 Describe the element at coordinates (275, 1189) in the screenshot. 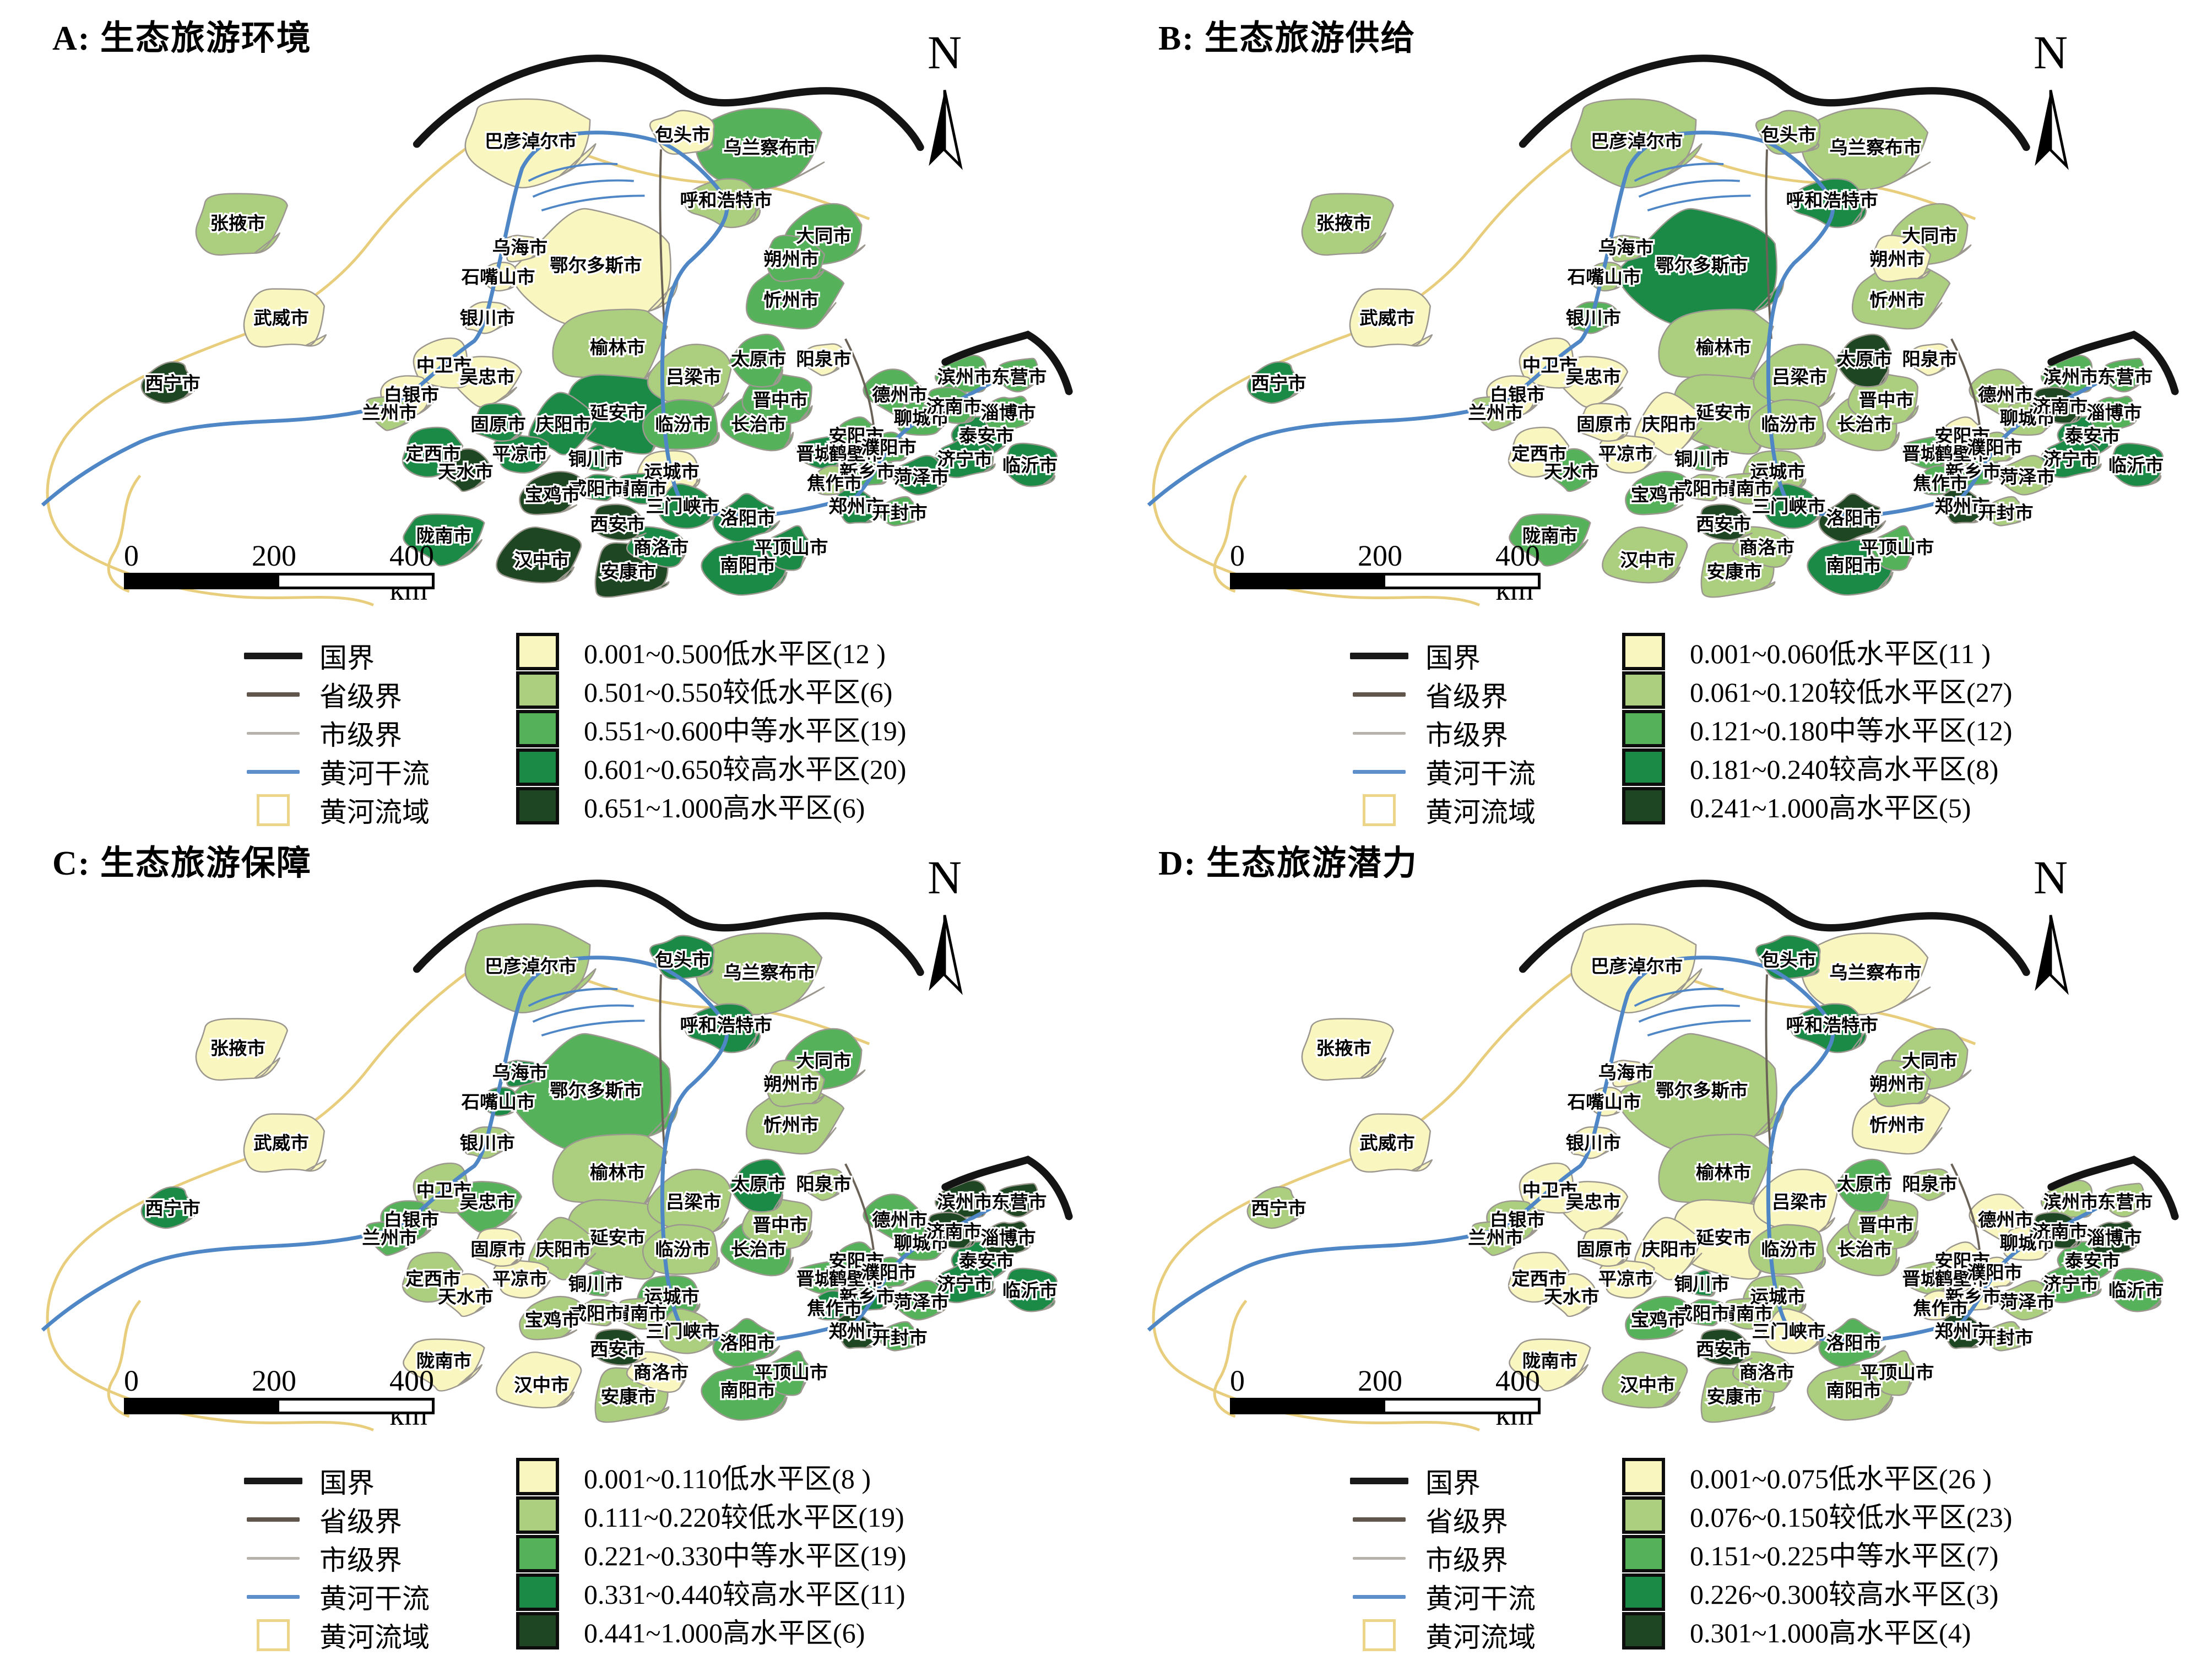

I see `basin-outline` at that location.